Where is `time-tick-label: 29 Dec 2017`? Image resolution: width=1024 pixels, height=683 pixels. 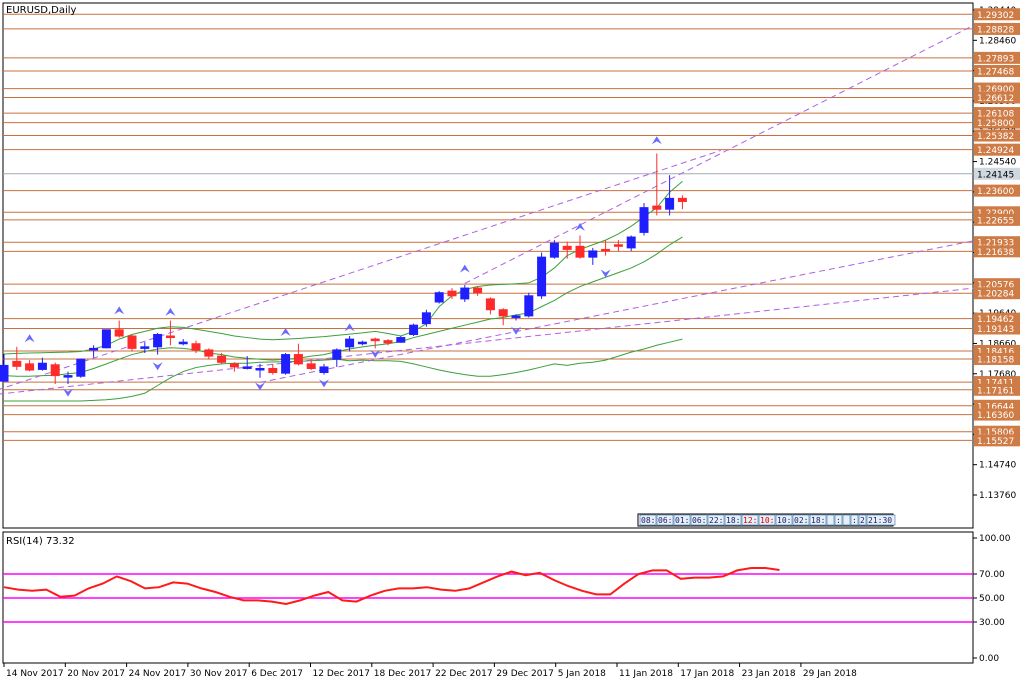 time-tick-label: 29 Dec 2017 is located at coordinates (525, 674).